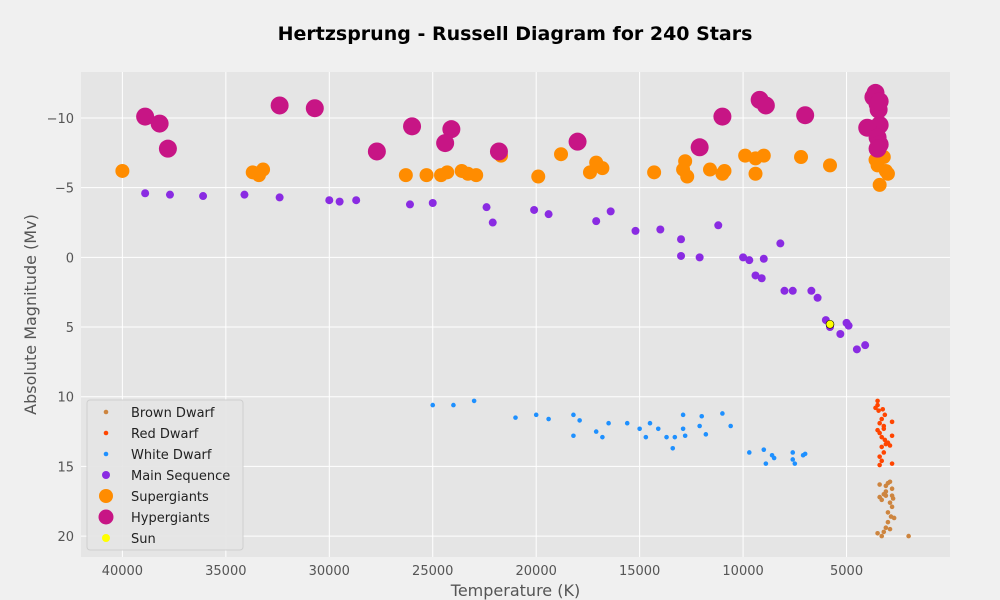  Describe the element at coordinates (165, 475) in the screenshot. I see `legend-box` at that location.